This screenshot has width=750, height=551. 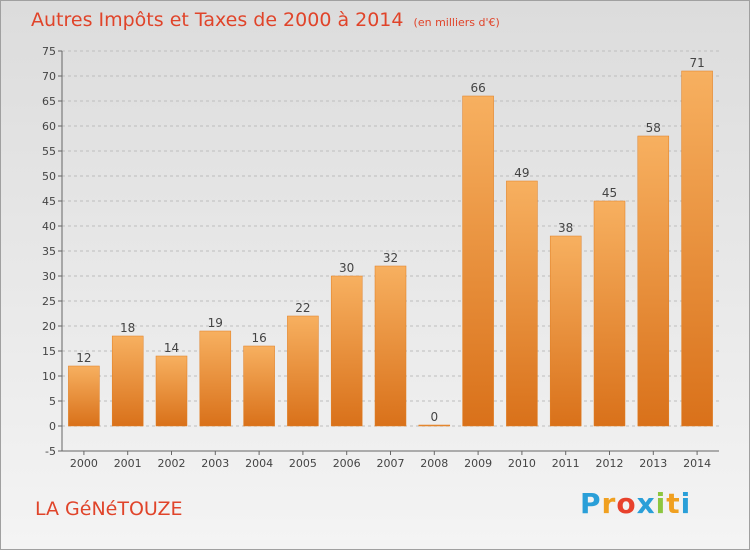 What do you see at coordinates (109, 509) in the screenshot?
I see `commune-name: LA GéNéTOUZE` at bounding box center [109, 509].